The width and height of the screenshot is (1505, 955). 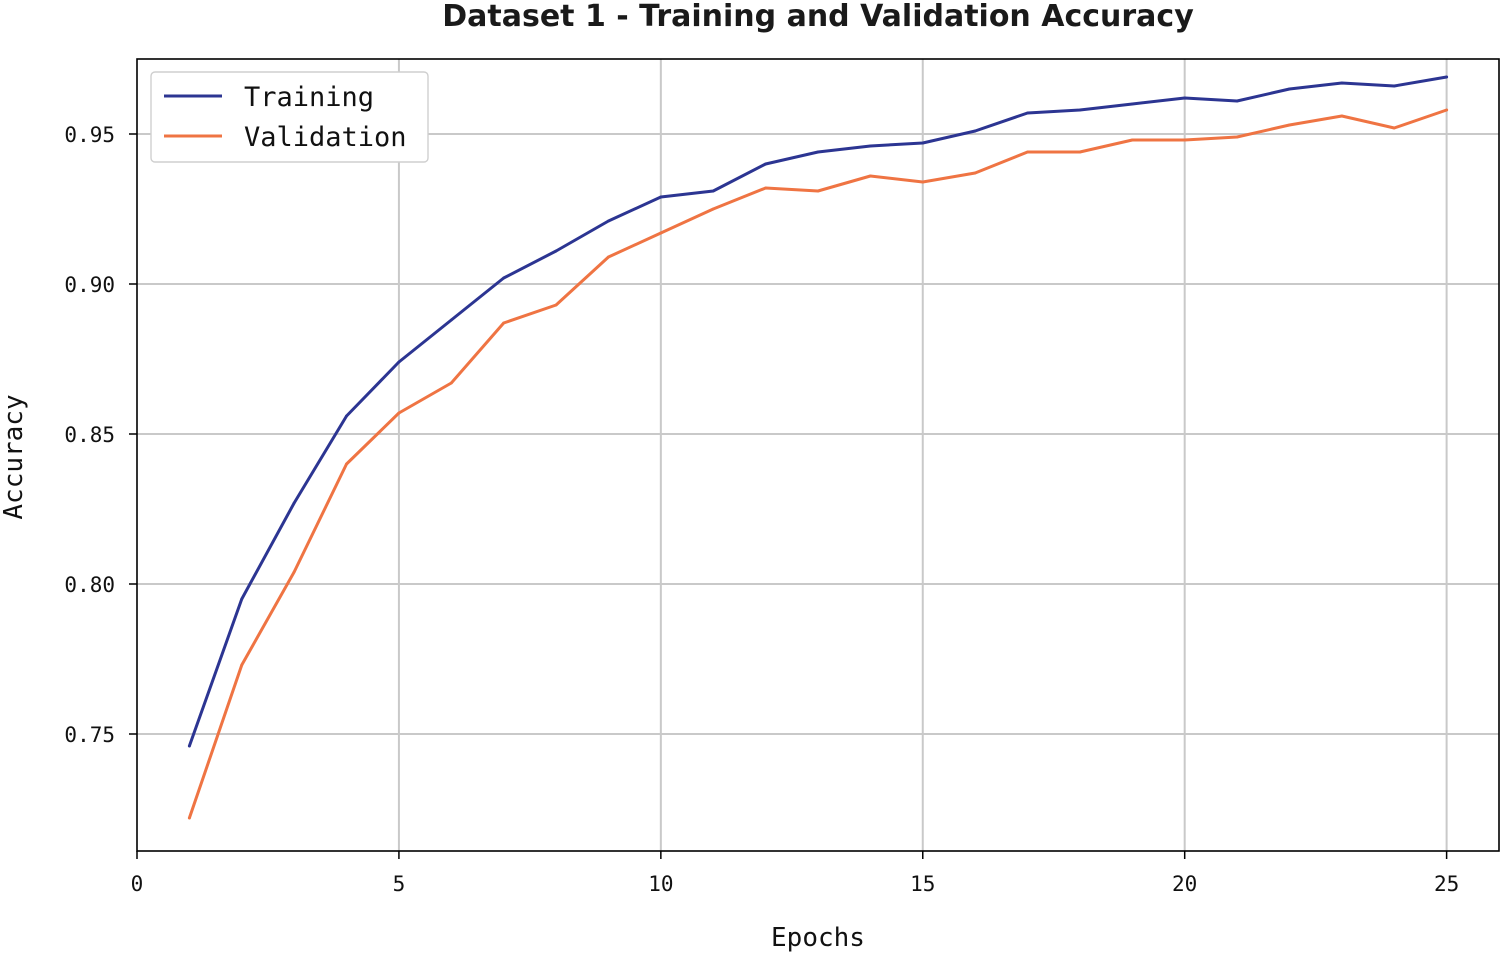 I want to click on x-axis-label: Epochs, so click(x=818, y=938).